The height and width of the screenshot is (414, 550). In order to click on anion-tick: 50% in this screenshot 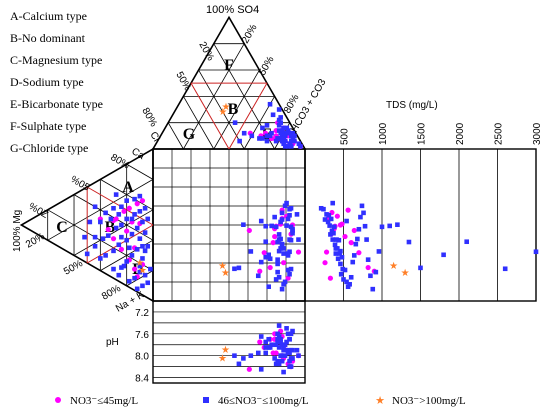, I will do `click(267, 66)`.